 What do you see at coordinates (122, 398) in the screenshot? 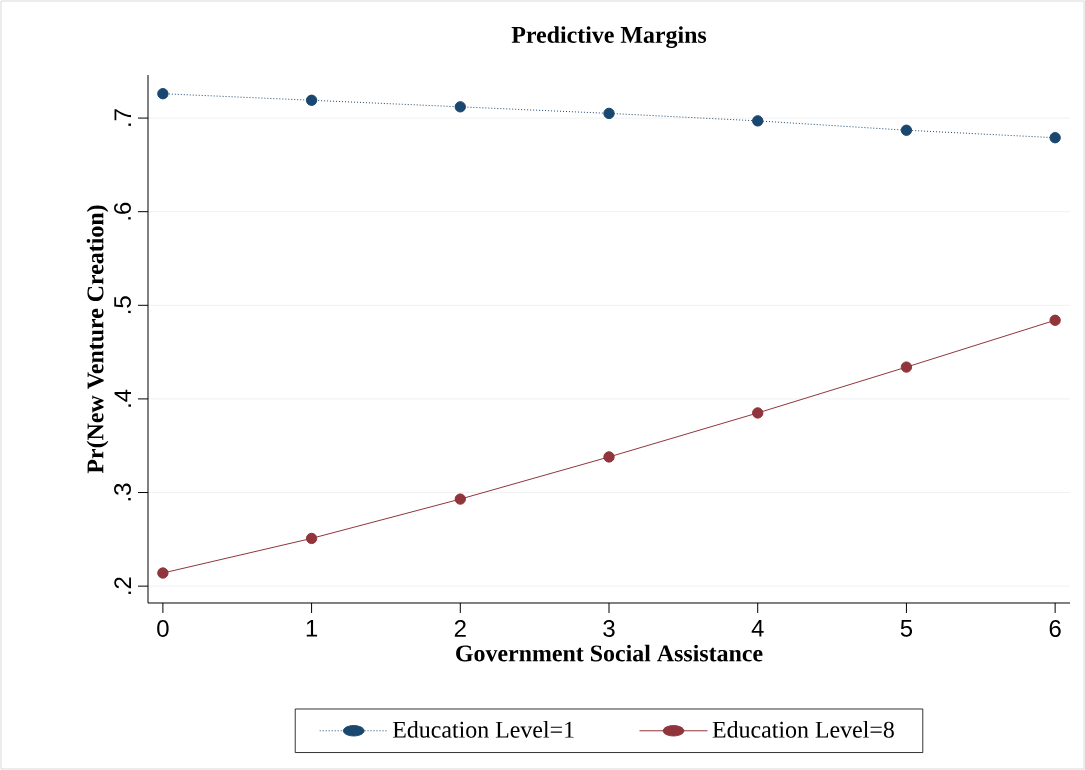
I see `y-tick-label: .4` at bounding box center [122, 398].